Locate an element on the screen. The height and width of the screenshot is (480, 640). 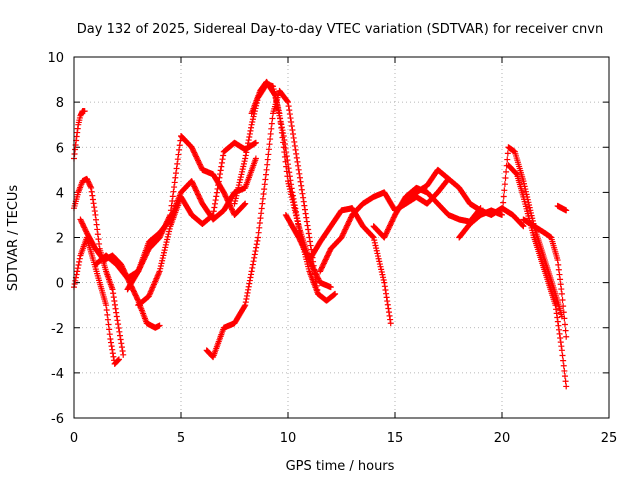
x-tick-label: 25 is located at coordinates (609, 438).